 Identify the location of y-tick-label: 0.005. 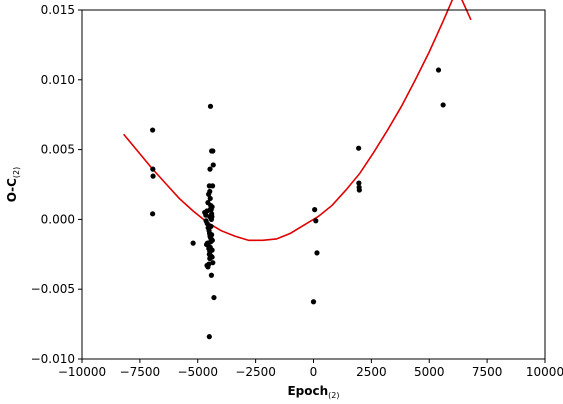
(58, 150).